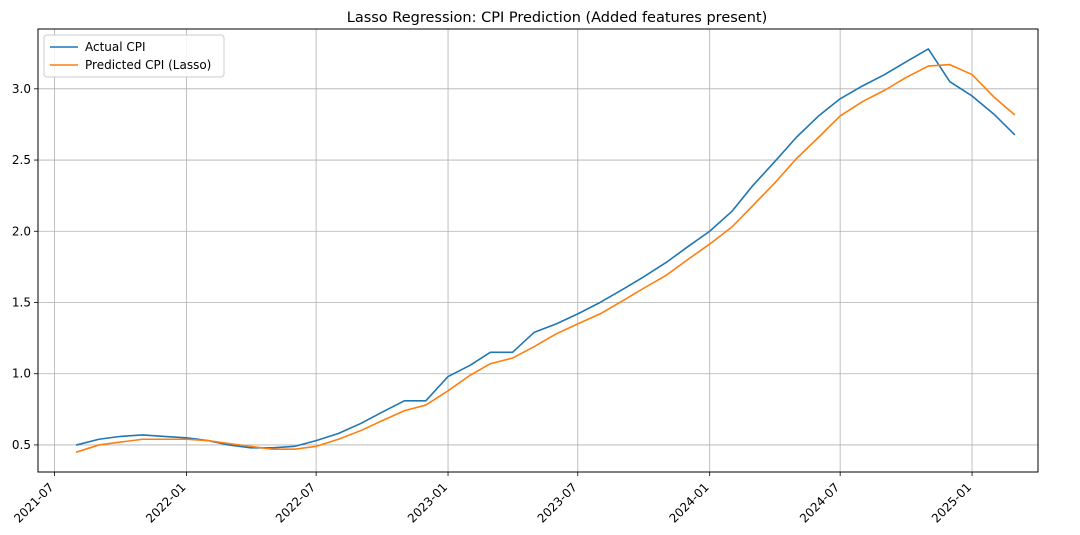 This screenshot has height=535, width=1080. I want to click on x-tick-label: 2024-07, so click(819, 502).